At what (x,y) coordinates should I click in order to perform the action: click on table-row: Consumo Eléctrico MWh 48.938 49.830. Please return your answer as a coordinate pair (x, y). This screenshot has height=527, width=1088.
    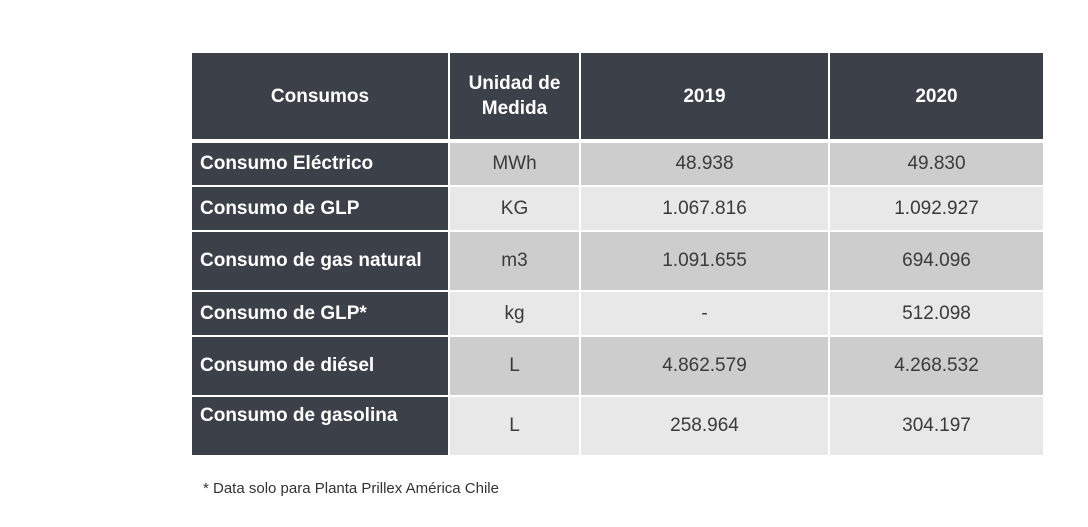
    Looking at the image, I should click on (617, 165).